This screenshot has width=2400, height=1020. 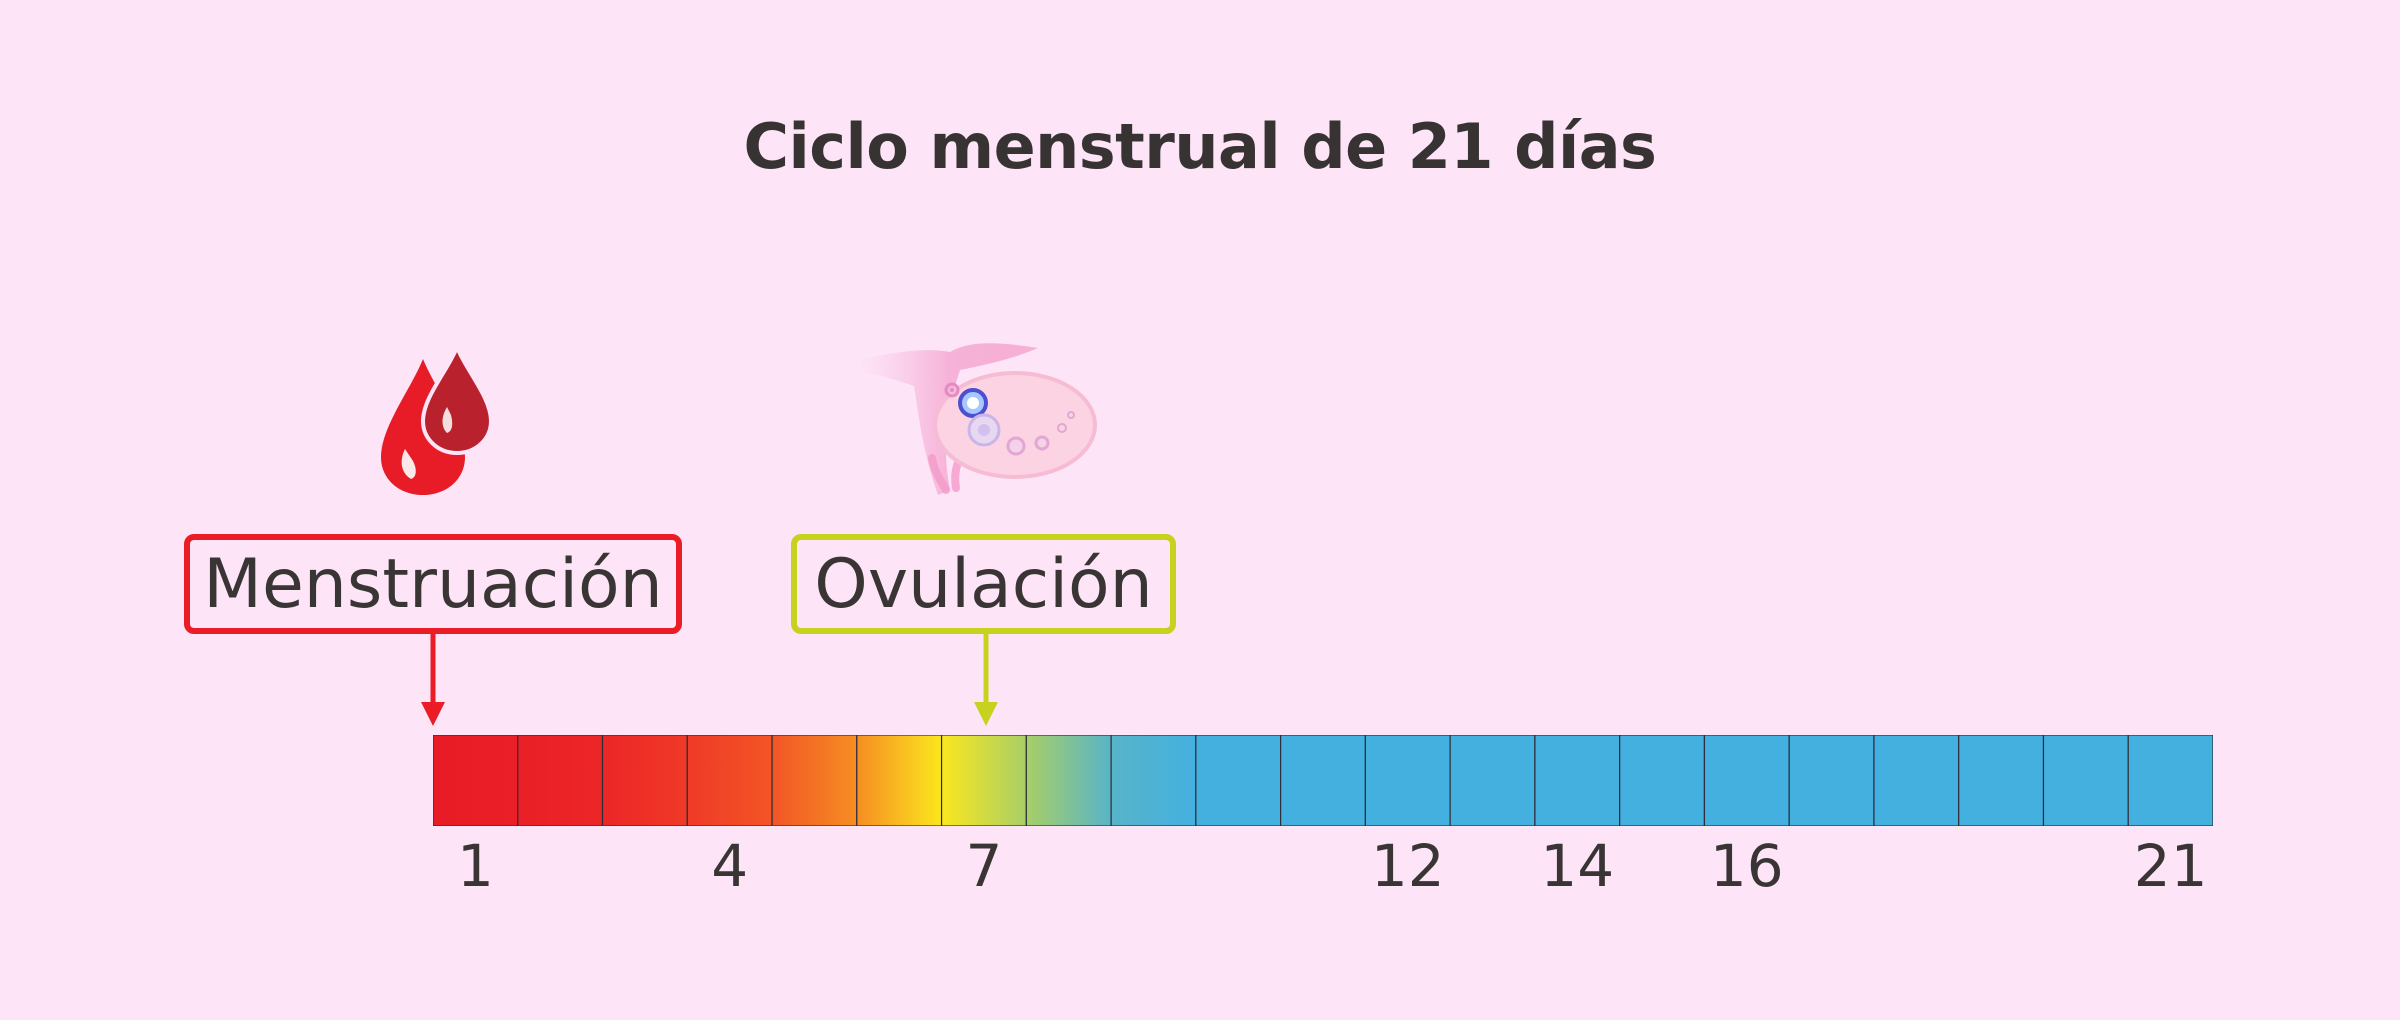 What do you see at coordinates (983, 584) in the screenshot?
I see `ovulation-label: Ovulación` at bounding box center [983, 584].